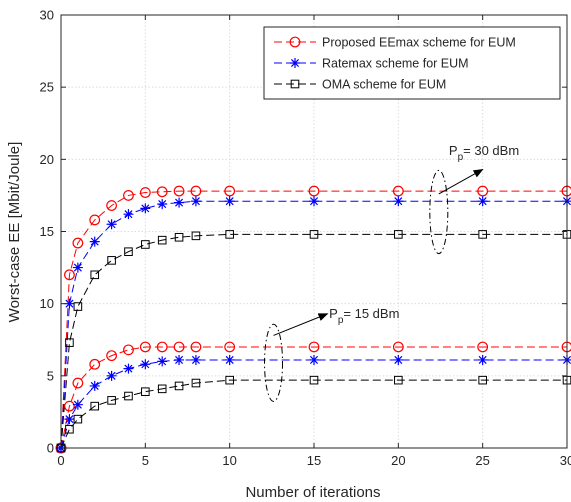  Describe the element at coordinates (398, 460) in the screenshot. I see `x-tick-label: 20` at that location.